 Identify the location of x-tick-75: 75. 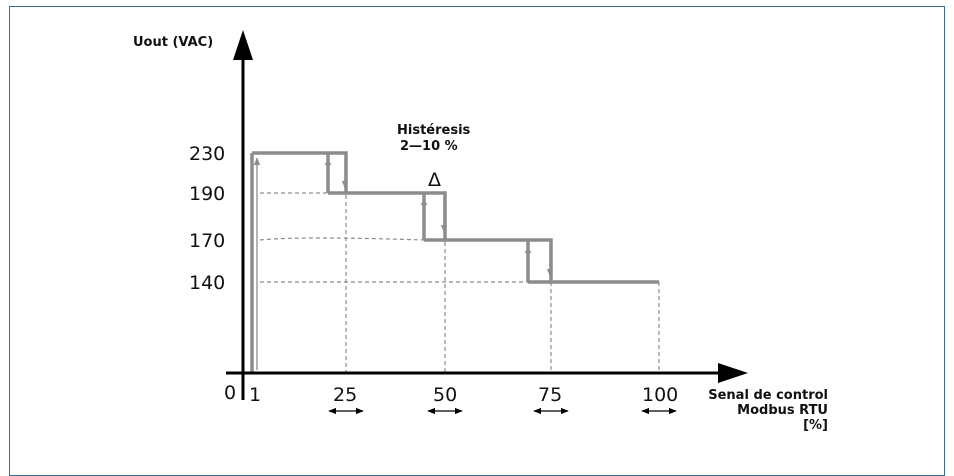
(550, 395).